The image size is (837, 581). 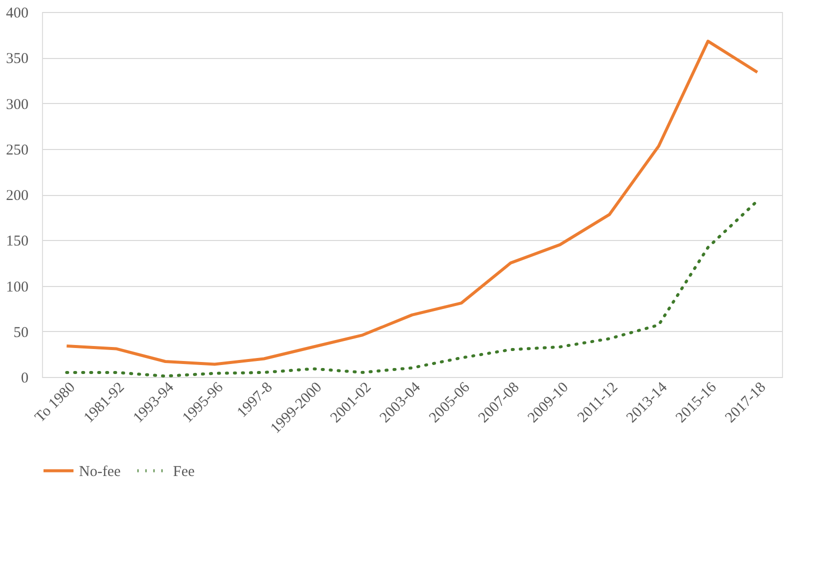 I want to click on y-tick-label: 50, so click(x=21, y=332).